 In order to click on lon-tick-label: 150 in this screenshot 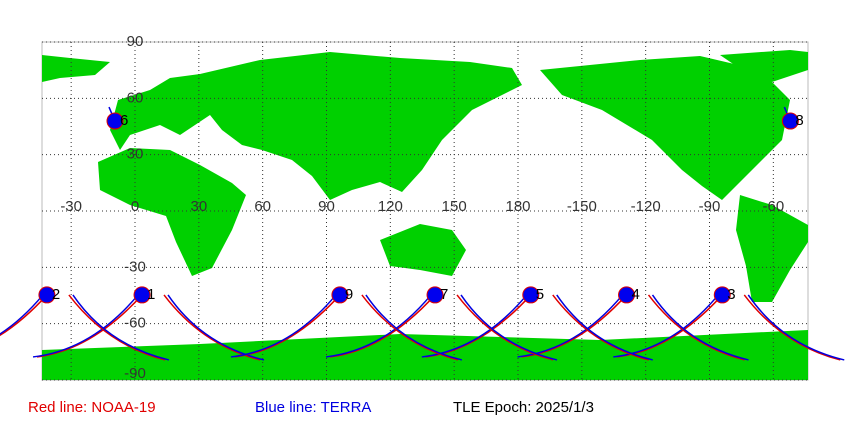, I will do `click(454, 206)`.